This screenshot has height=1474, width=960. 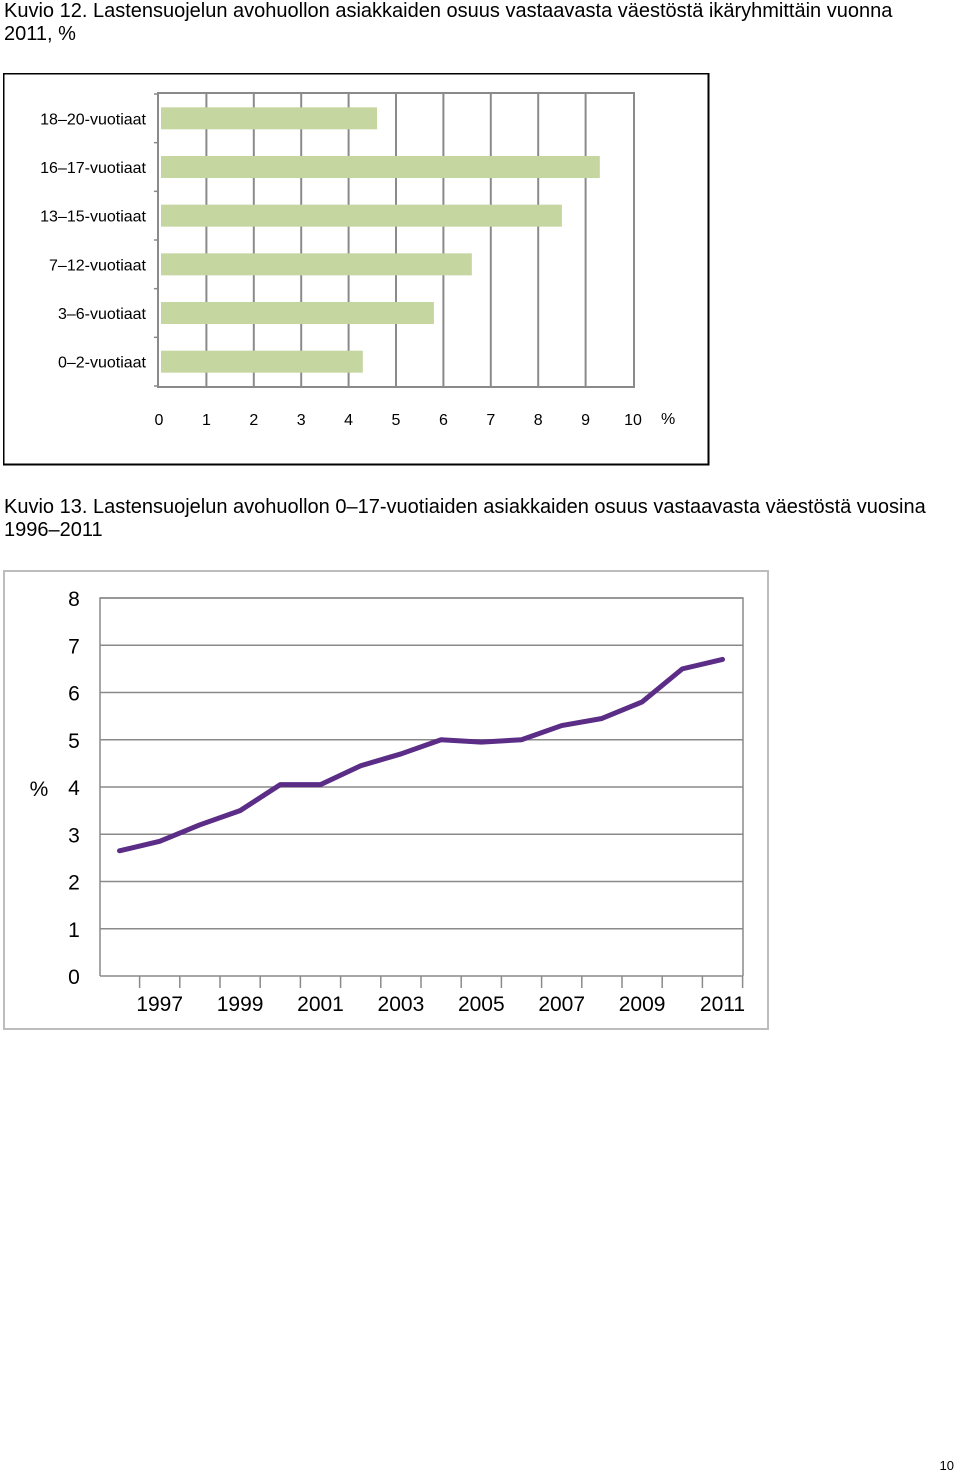 What do you see at coordinates (206, 420) in the screenshot?
I see `x-tick-label: 1` at bounding box center [206, 420].